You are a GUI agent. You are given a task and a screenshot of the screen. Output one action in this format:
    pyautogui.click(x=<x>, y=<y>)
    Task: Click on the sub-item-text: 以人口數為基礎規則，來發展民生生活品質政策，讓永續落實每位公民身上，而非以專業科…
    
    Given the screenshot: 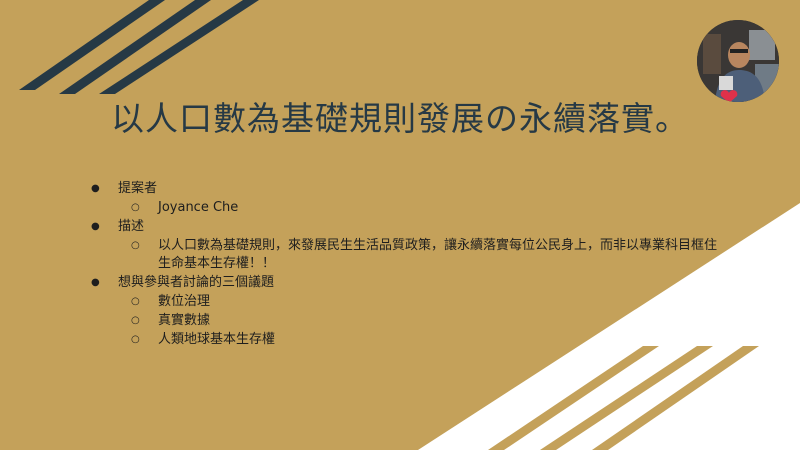 What is the action you would take?
    pyautogui.click(x=438, y=254)
    